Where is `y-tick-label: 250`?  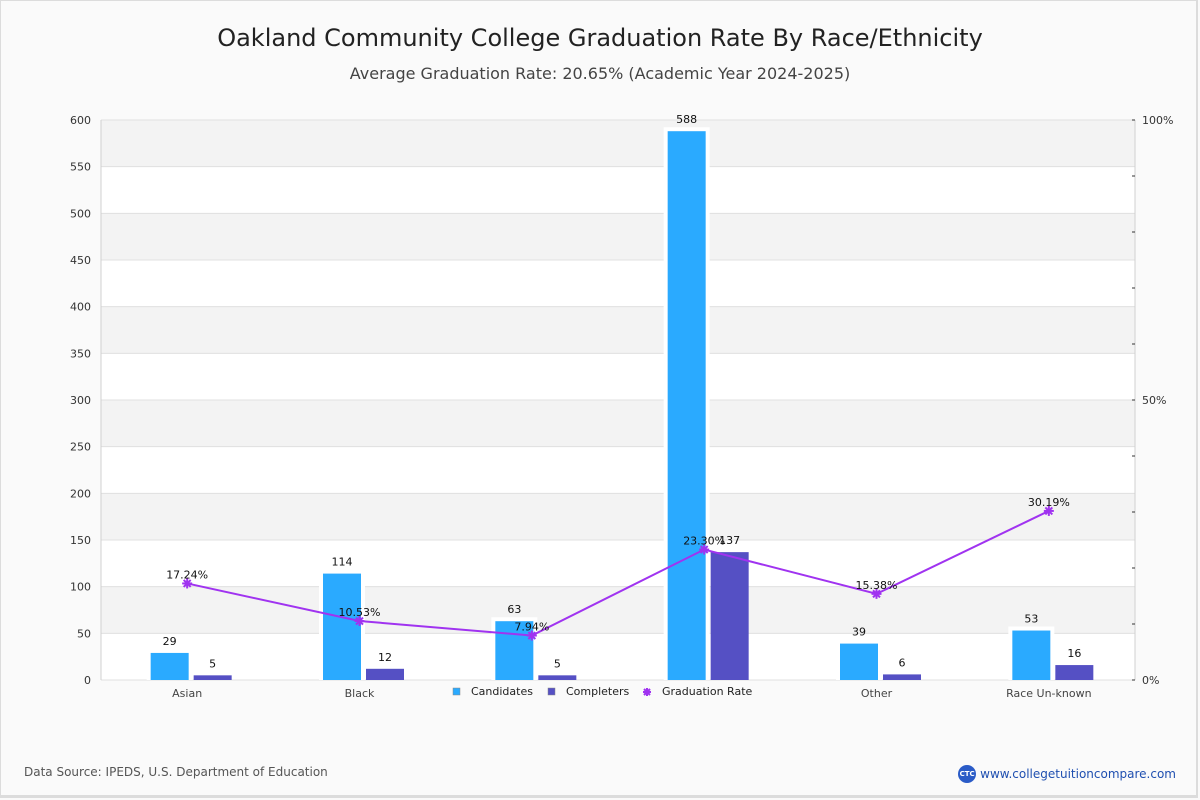
y-tick-label: 250 is located at coordinates (80, 447).